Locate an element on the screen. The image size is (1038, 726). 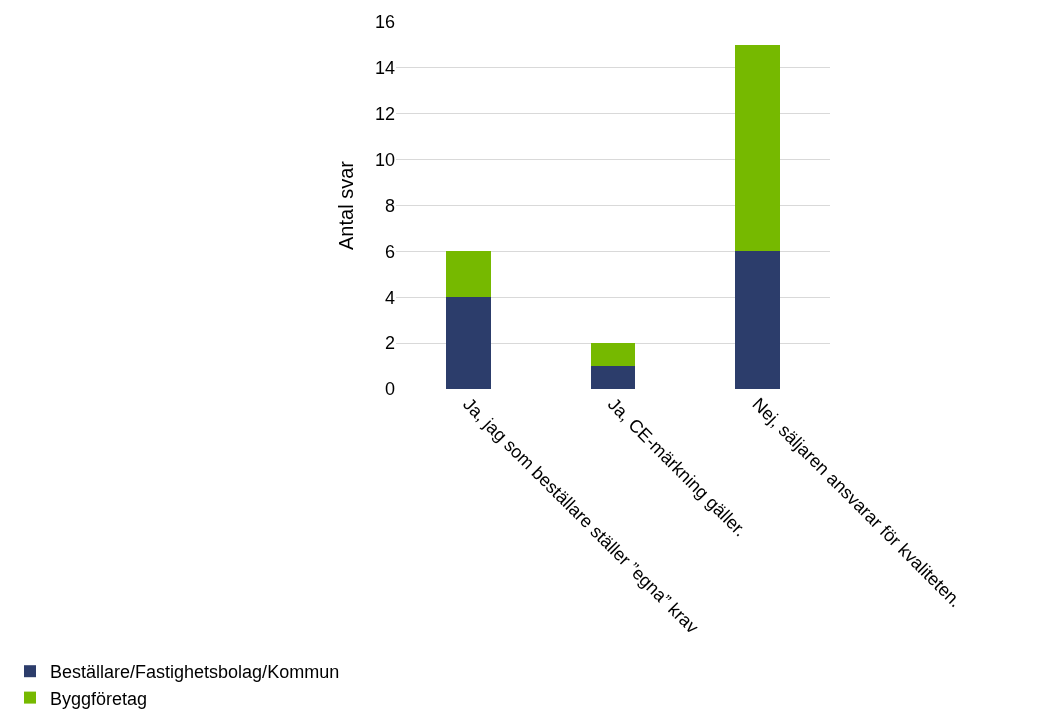
y-tick-label: 12 is located at coordinates (384, 114).